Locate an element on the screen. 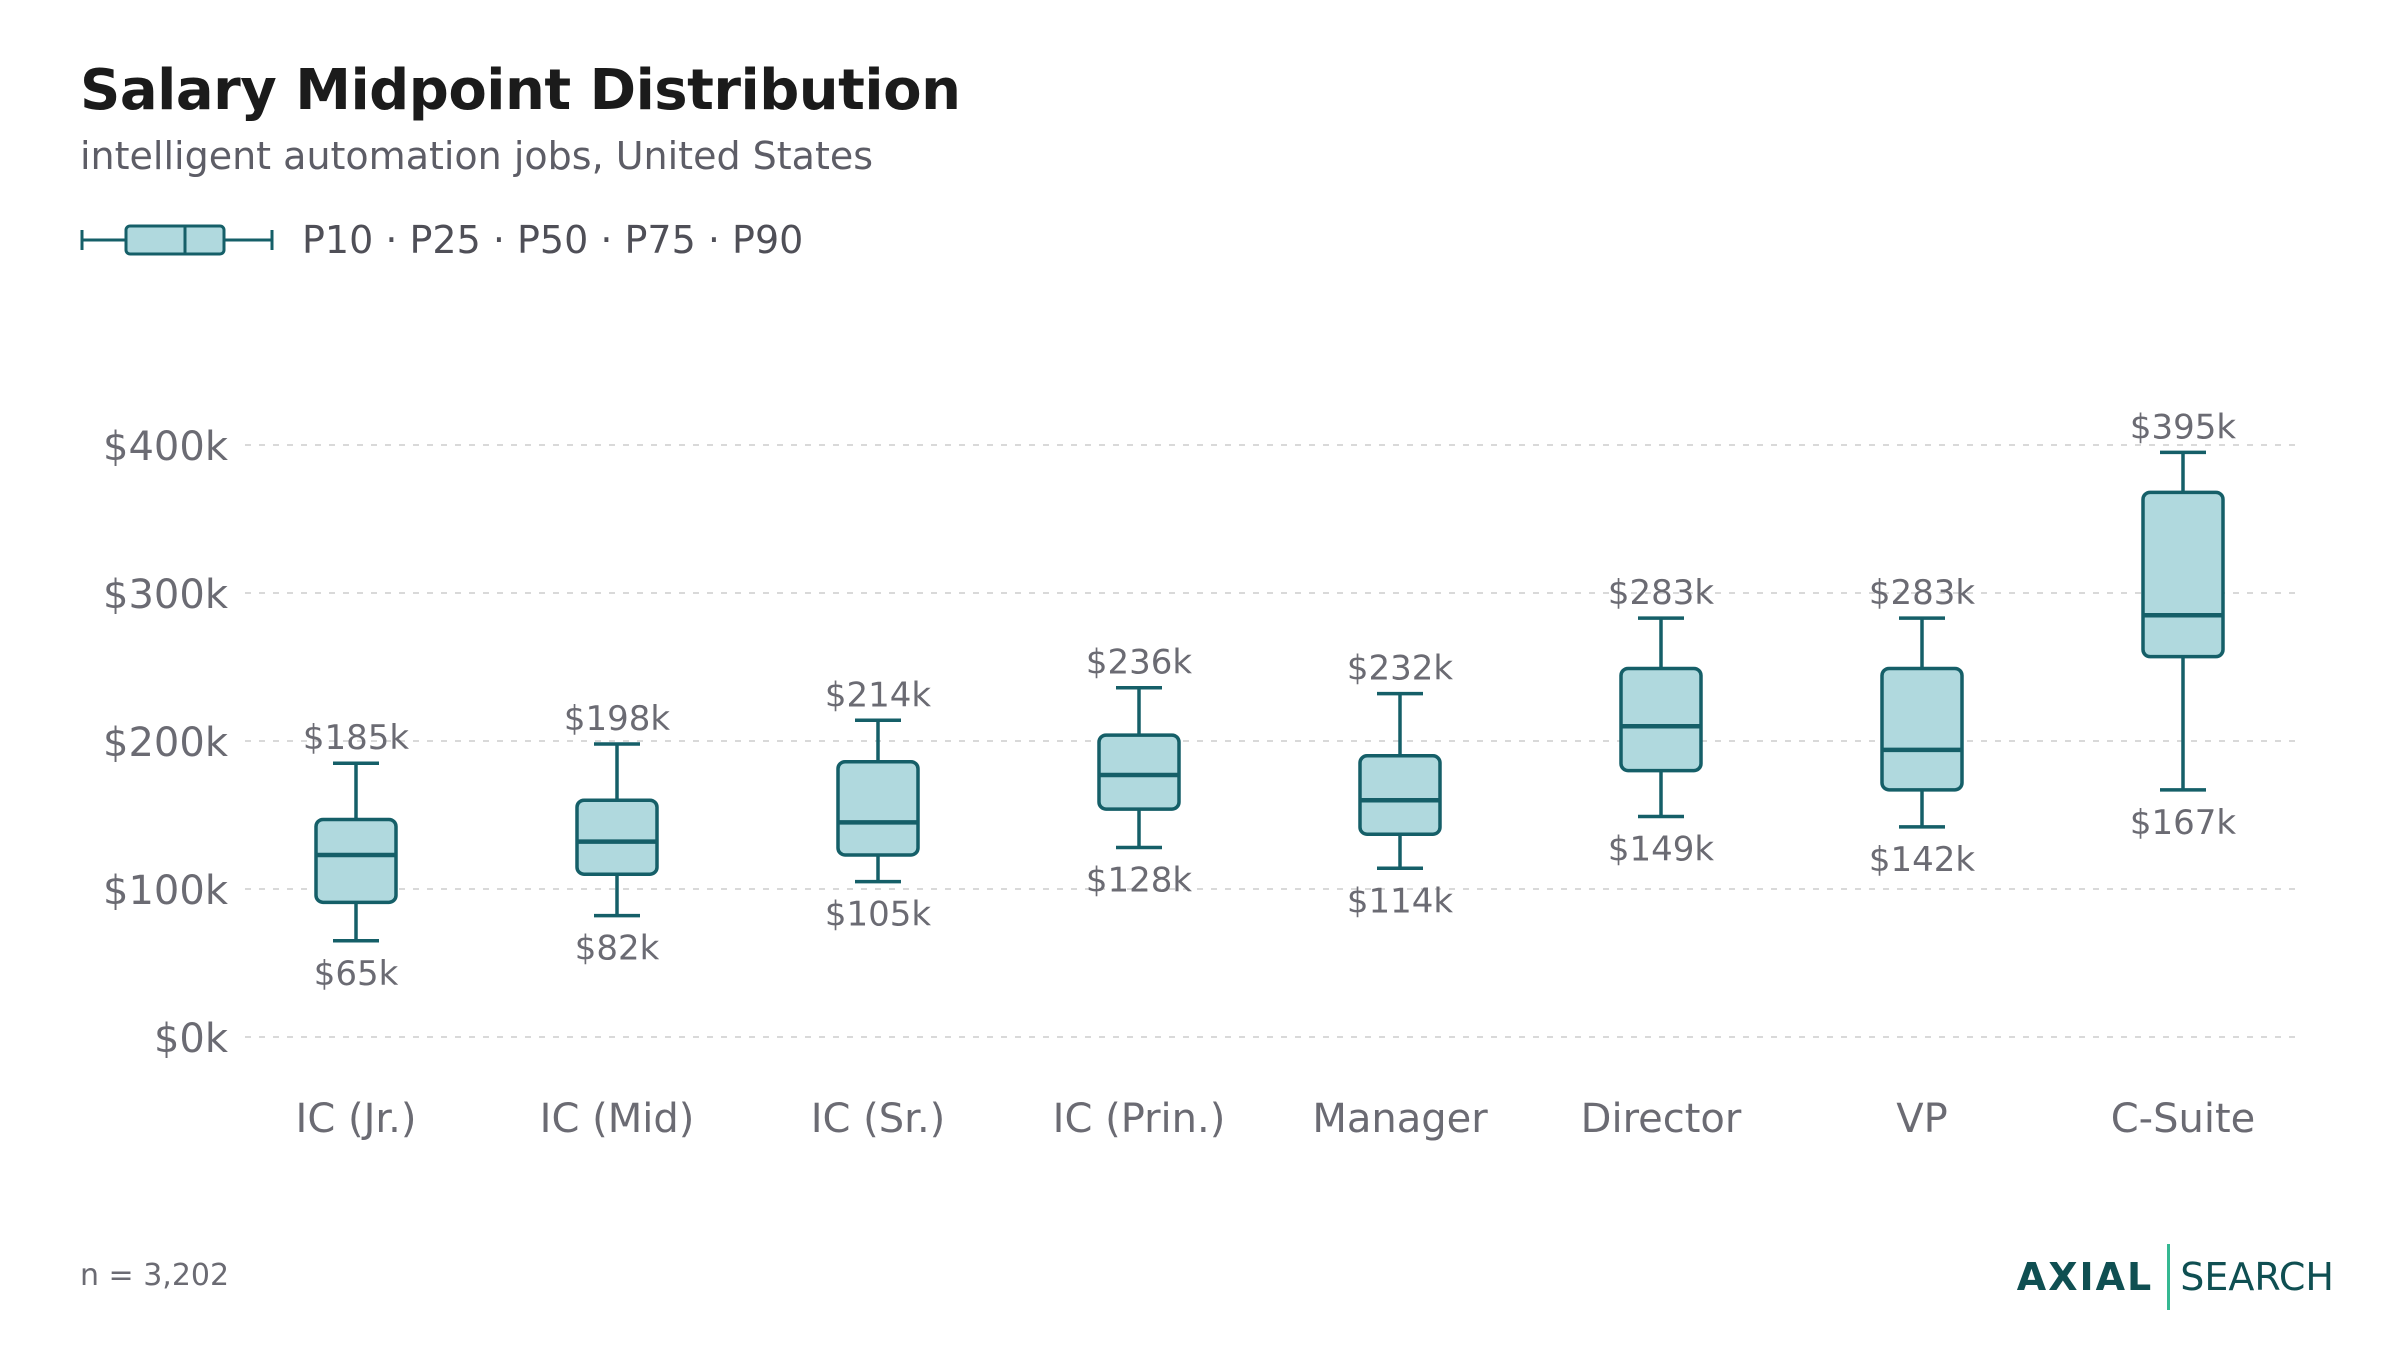 The width and height of the screenshot is (2400, 1350). y-tick-label: $300k is located at coordinates (166, 595).